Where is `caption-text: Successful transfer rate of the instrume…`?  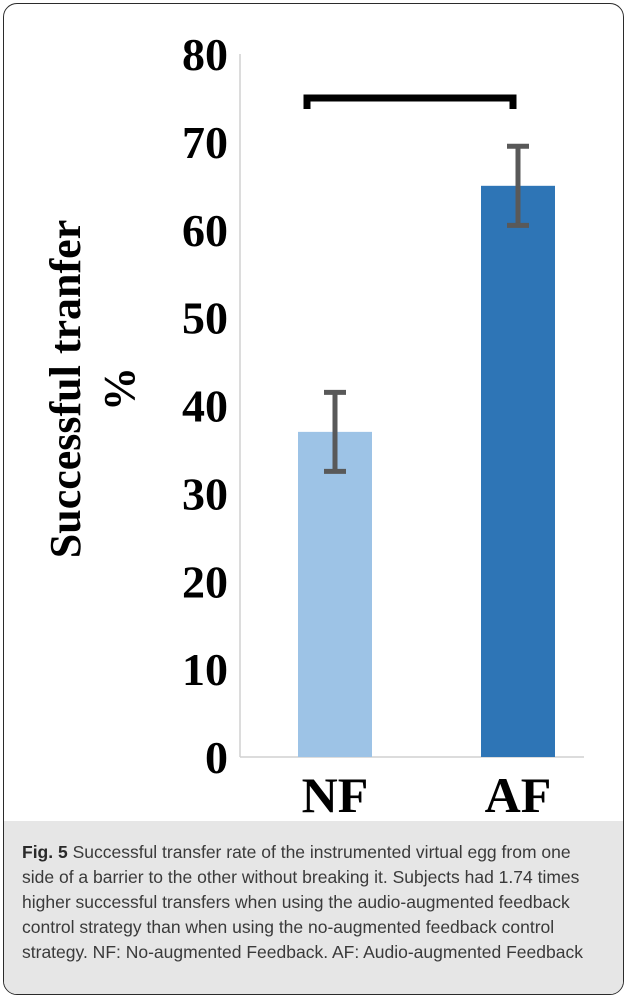 caption-text: Successful transfer rate of the instrume… is located at coordinates (302, 902).